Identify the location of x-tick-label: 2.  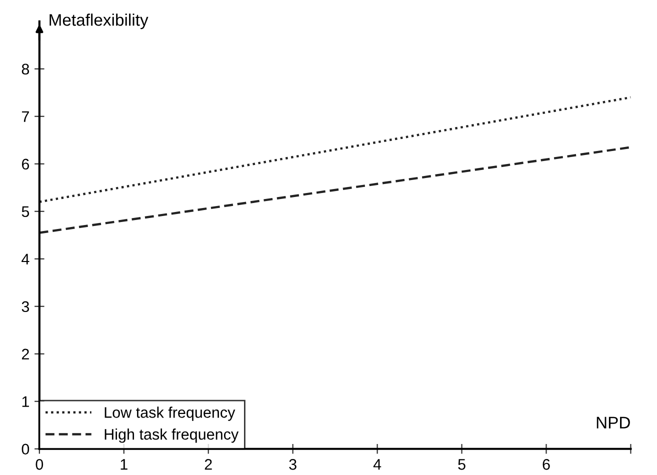
(208, 464).